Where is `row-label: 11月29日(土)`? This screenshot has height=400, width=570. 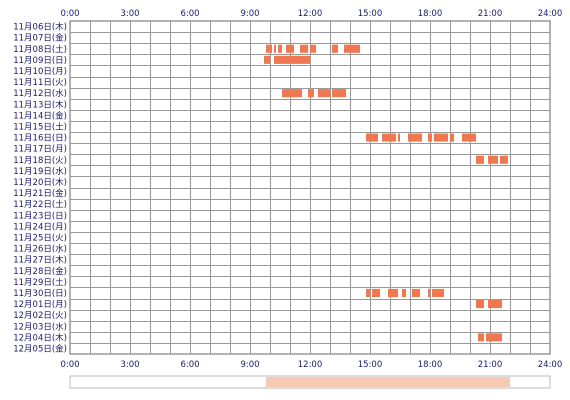
row-label: 11月29日(土) is located at coordinates (40, 282).